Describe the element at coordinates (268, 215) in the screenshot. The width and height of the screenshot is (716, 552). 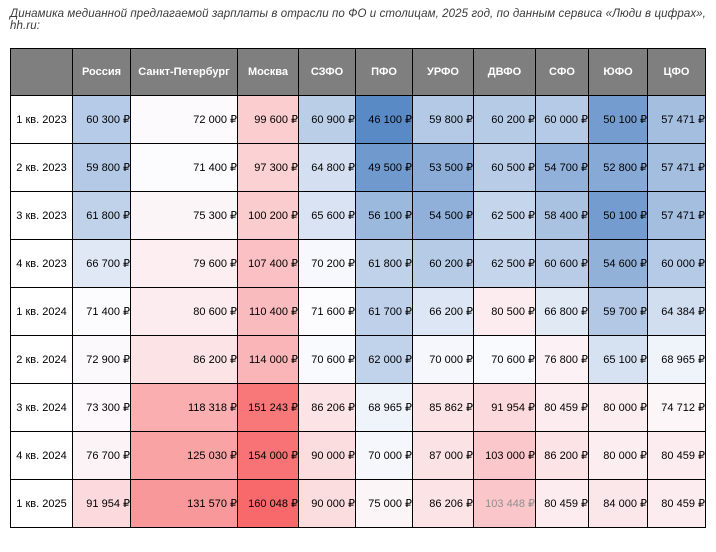
I see `salary-cell: 100 200 ₽` at that location.